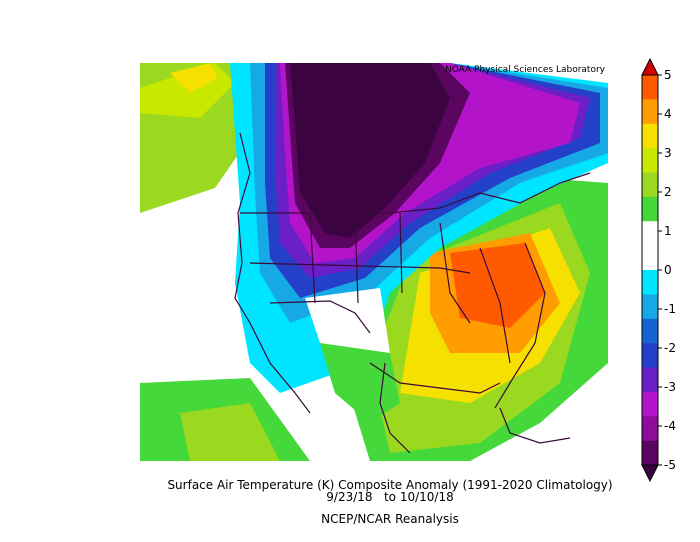  I want to click on colorbar-arrow-top, so click(650, 66).